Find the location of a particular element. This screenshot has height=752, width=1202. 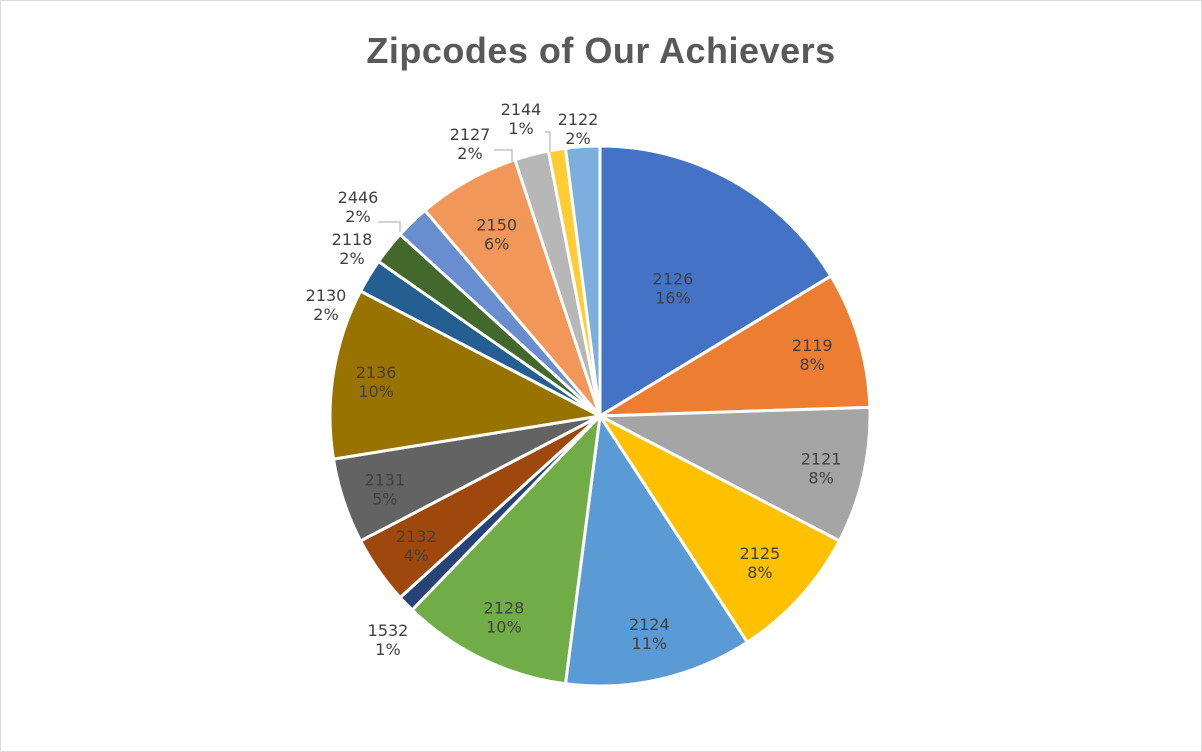

slice-label-pct-2122: 2% is located at coordinates (577, 138).